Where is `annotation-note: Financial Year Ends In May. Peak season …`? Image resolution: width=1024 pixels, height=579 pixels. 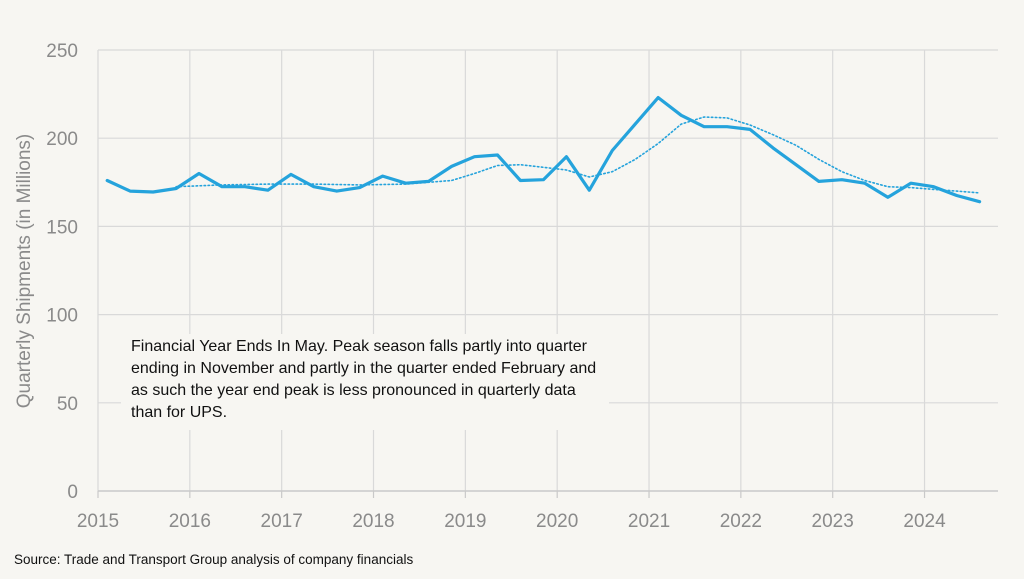 annotation-note: Financial Year Ends In May. Peak season … is located at coordinates (365, 382).